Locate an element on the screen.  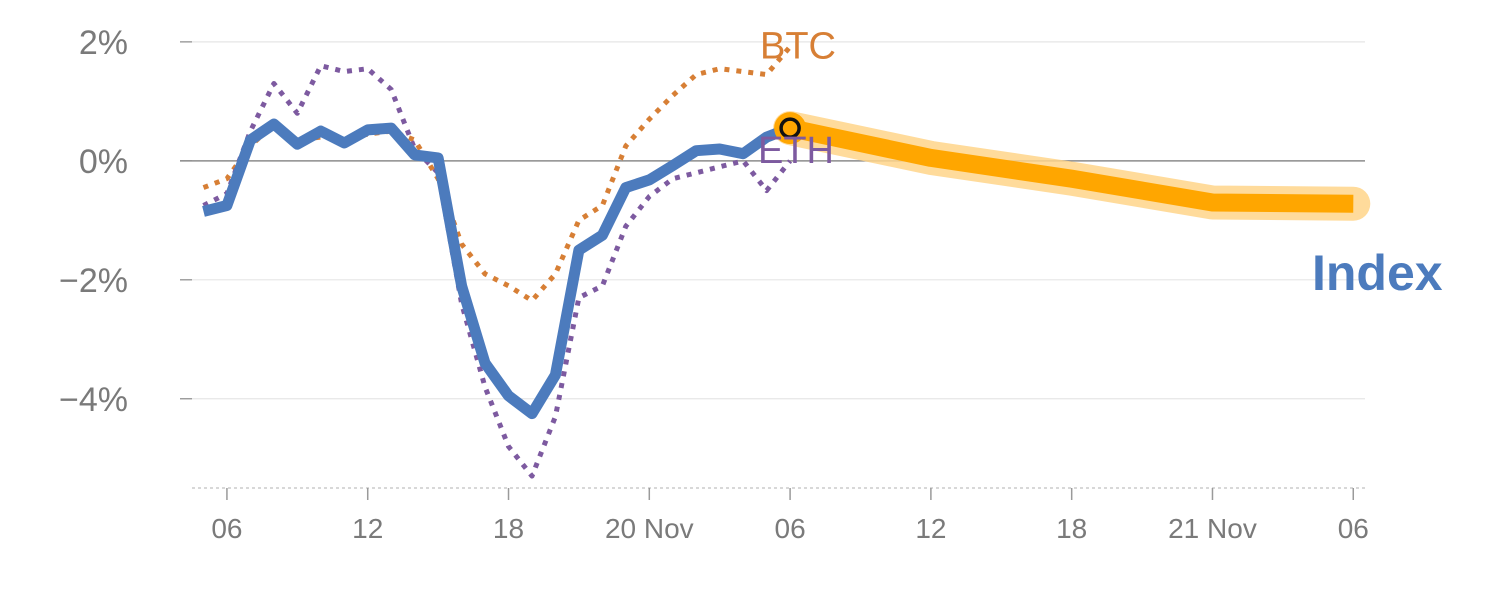
y-tick-label: −4% is located at coordinates (93, 400).